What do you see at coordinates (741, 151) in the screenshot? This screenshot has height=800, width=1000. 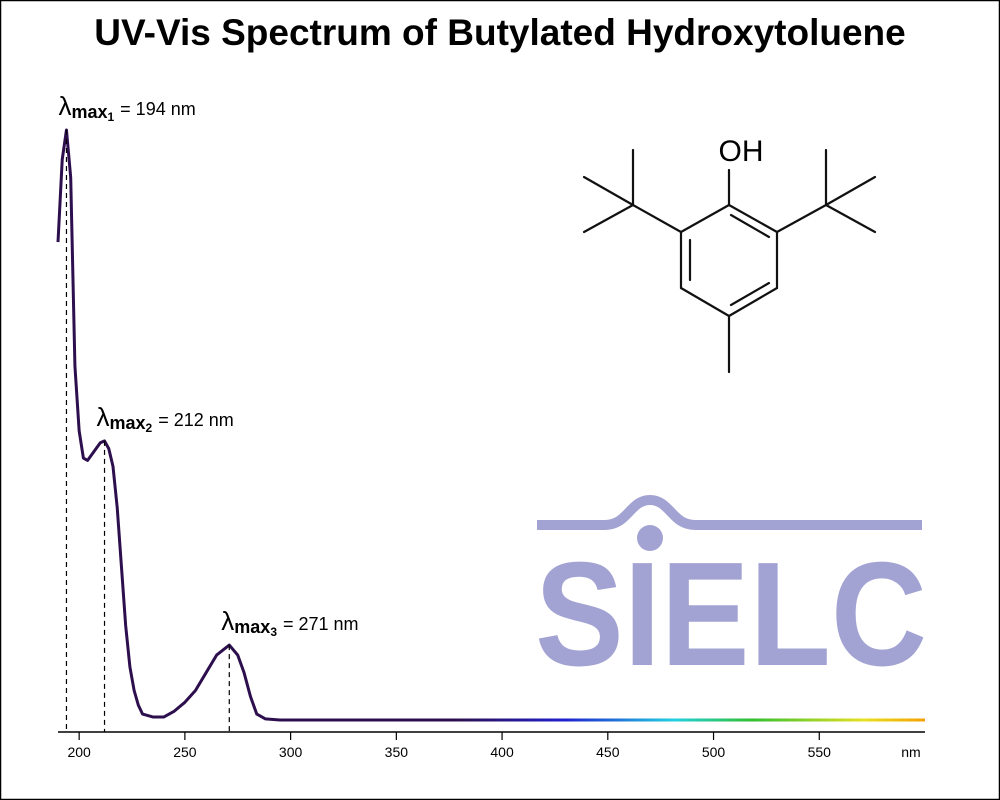 I see `structure-label: OH` at bounding box center [741, 151].